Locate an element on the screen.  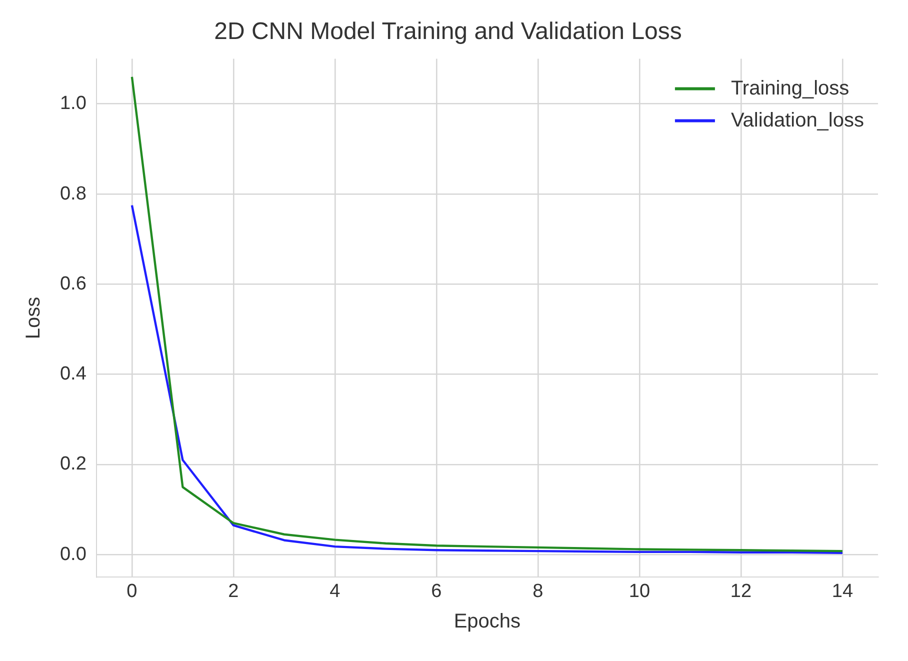
chart-title: 2D CNN Model Training and Validation Loss is located at coordinates (448, 32).